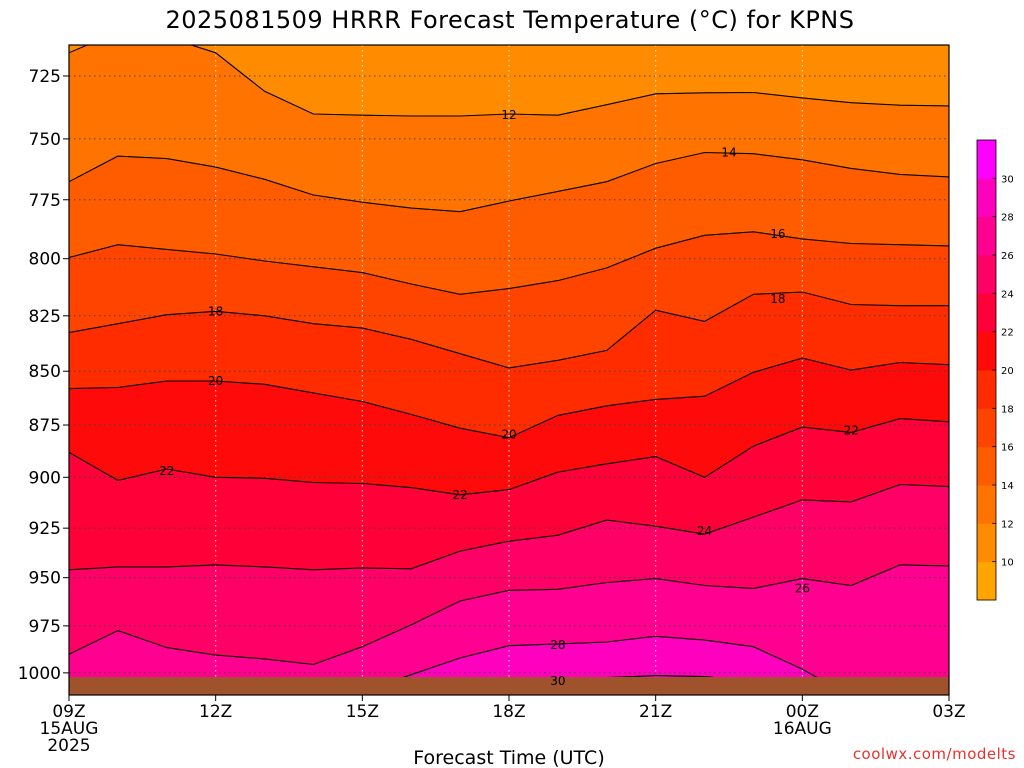 The height and width of the screenshot is (768, 1024). Describe the element at coordinates (45, 77) in the screenshot. I see `y-tick-label: 725` at that location.